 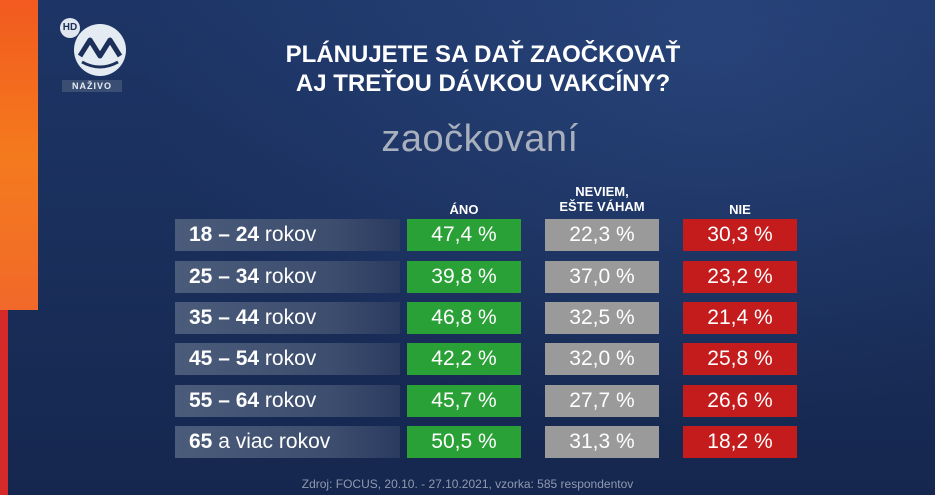 What do you see at coordinates (602, 401) in the screenshot?
I see `maybe-value-cell: 27,7 %` at bounding box center [602, 401].